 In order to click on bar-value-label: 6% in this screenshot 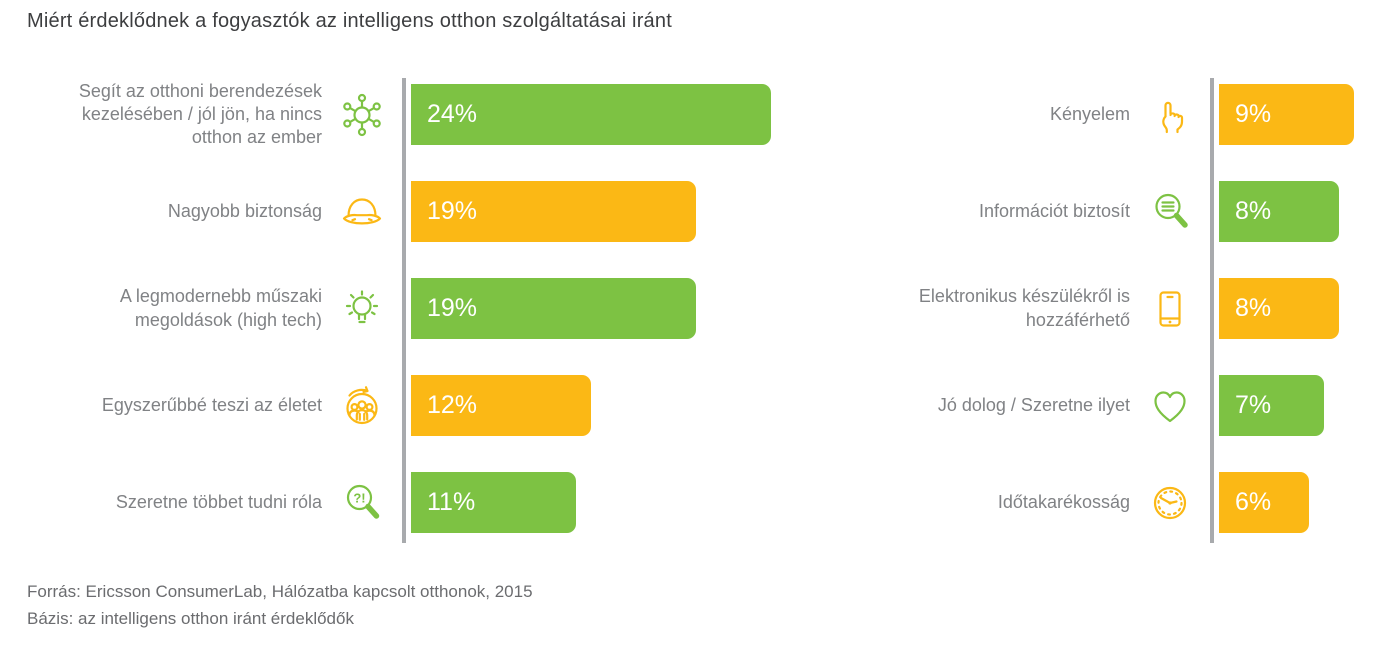, I will do `click(1253, 502)`.